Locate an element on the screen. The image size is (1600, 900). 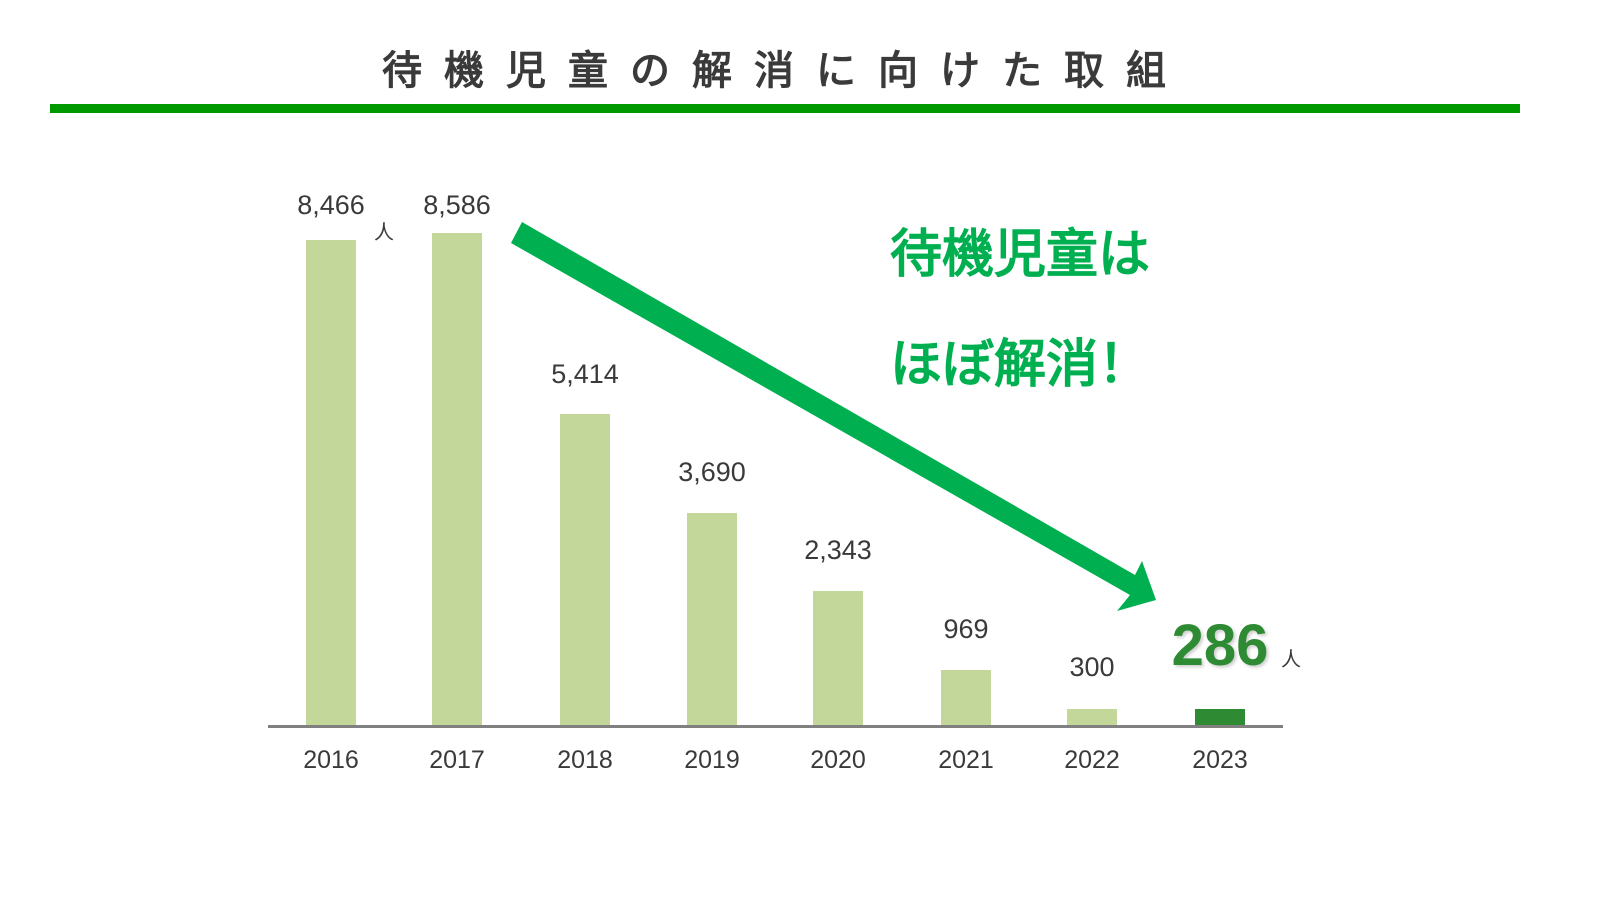
title-underline is located at coordinates (785, 108).